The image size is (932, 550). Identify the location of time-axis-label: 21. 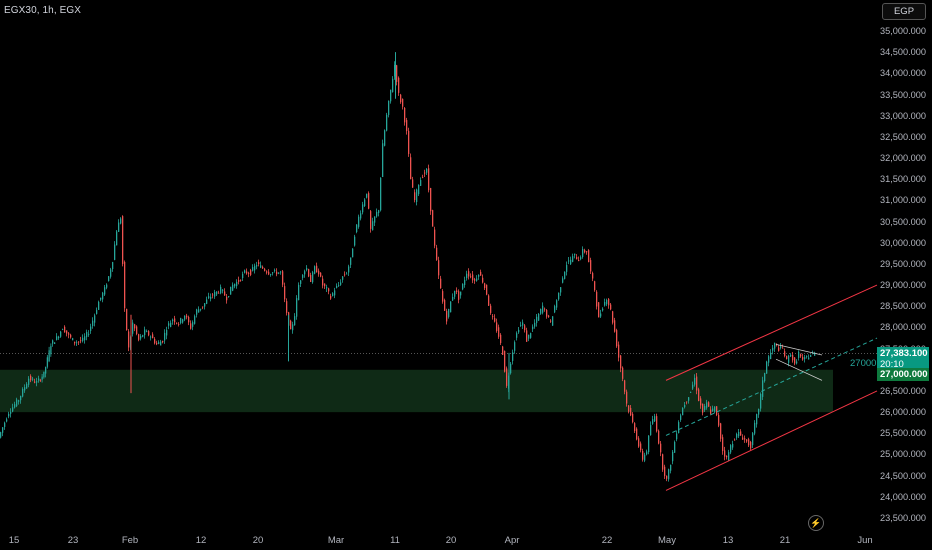
(785, 540).